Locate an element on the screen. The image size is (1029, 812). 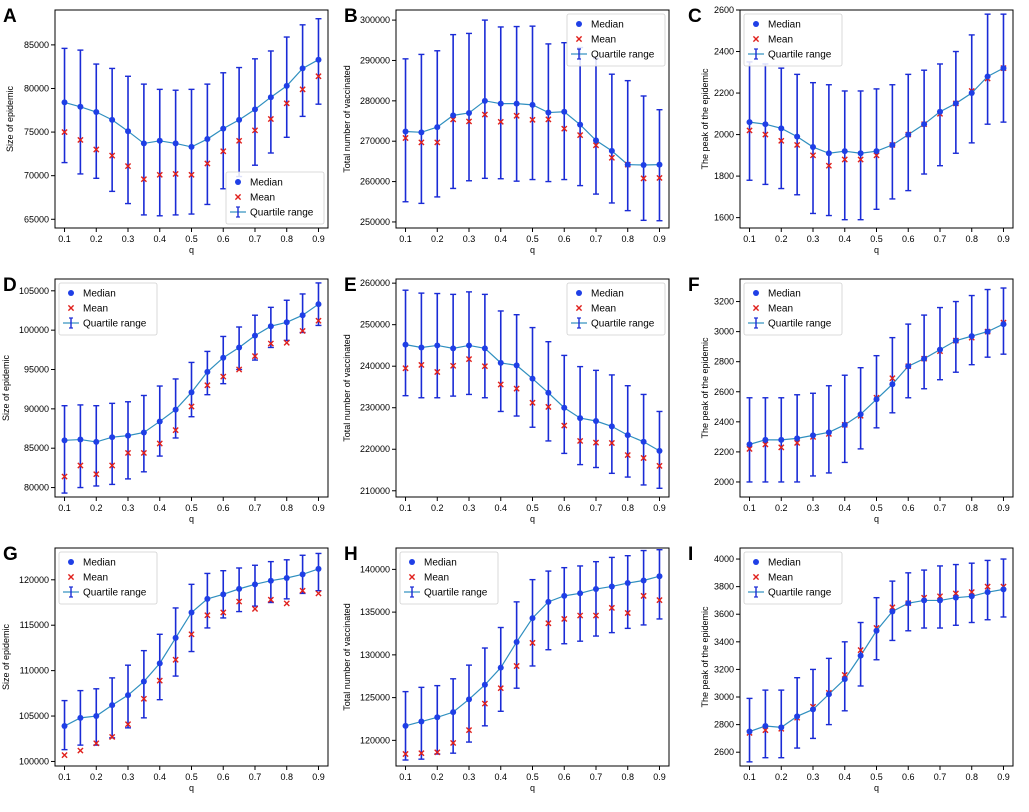
y-axis-title: Total number of vaccinated is located at coordinates (347, 119).